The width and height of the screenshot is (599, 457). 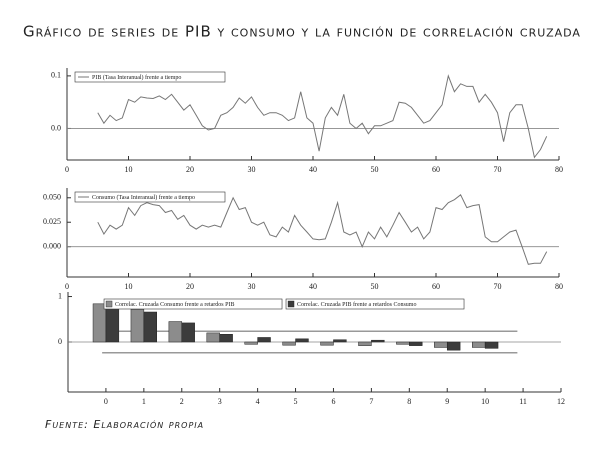 What do you see at coordinates (56, 127) in the screenshot?
I see `y-tick-label: 0.0` at bounding box center [56, 127].